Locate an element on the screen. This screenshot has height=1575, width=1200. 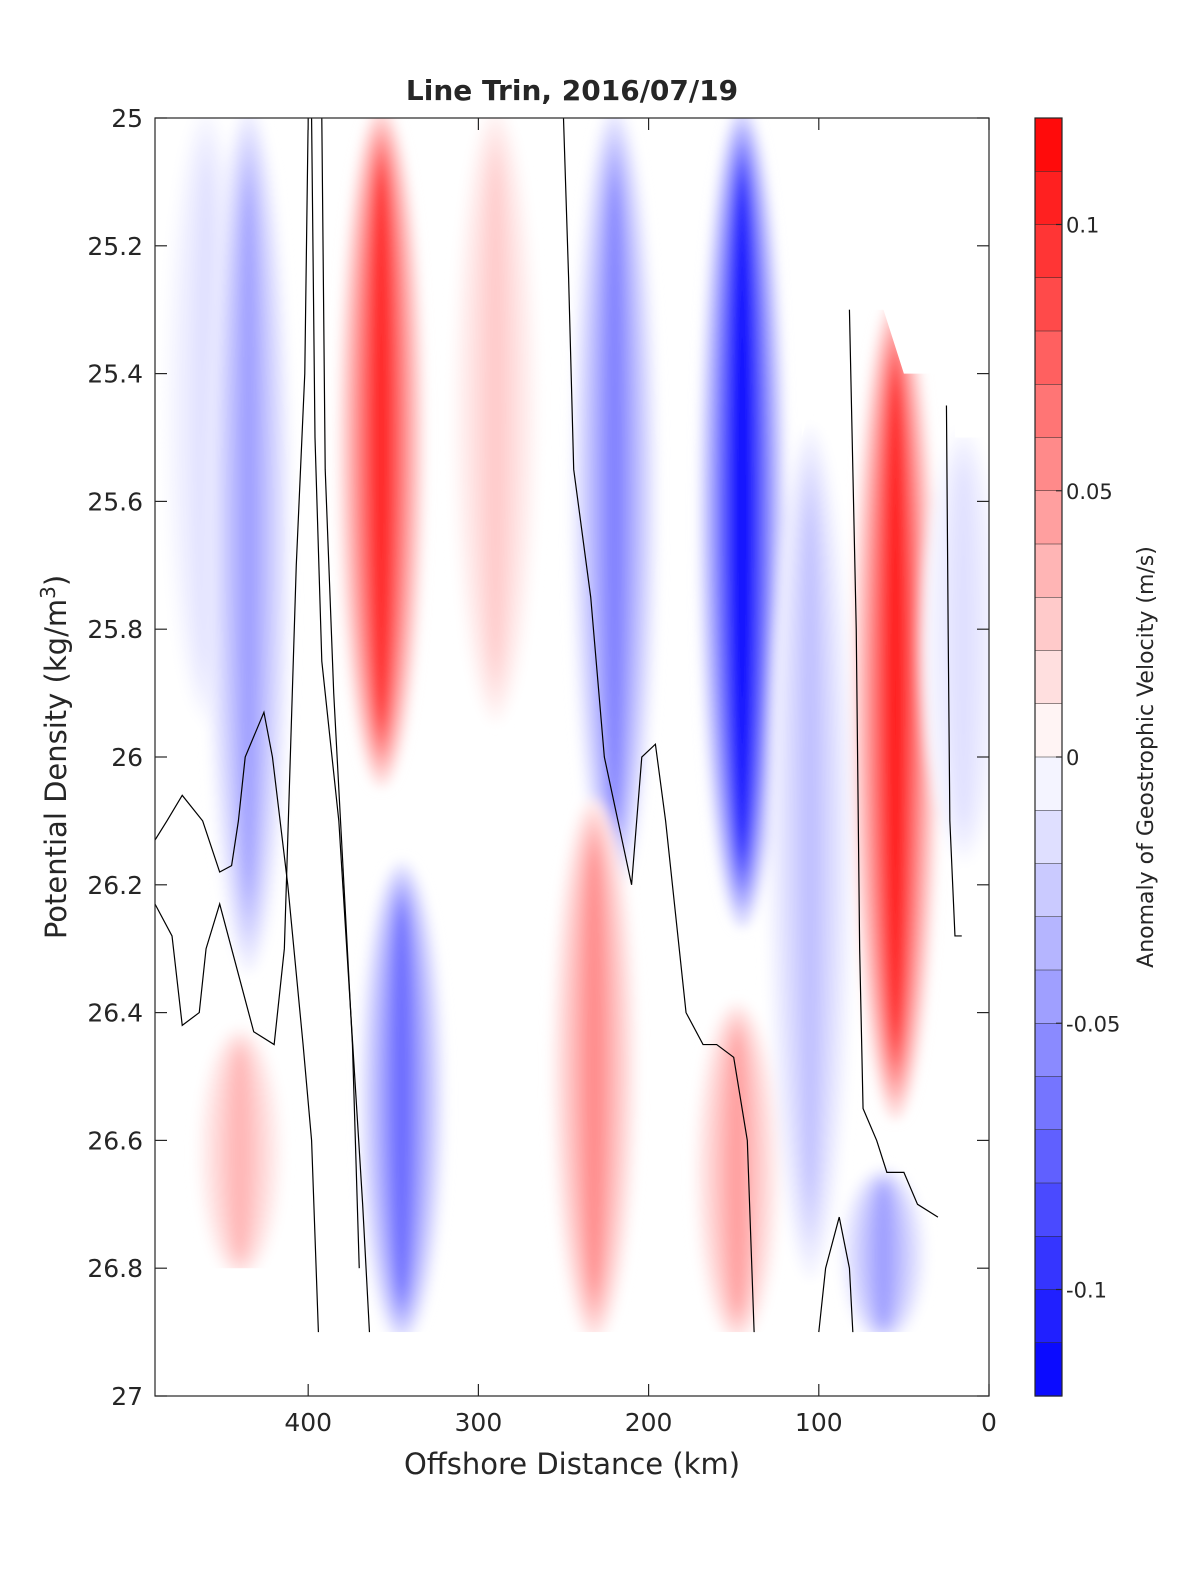
y-axis-label: Potential Density (kg/m3) is located at coordinates (54, 757).